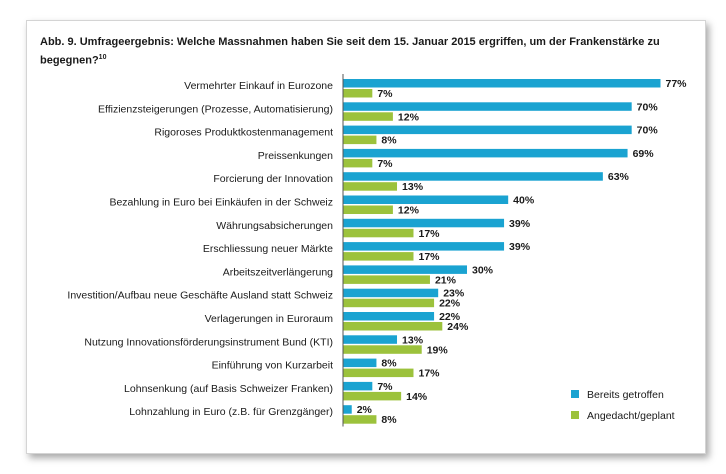 The image size is (726, 474). What do you see at coordinates (644, 154) in the screenshot?
I see `data-label: 69%` at bounding box center [644, 154].